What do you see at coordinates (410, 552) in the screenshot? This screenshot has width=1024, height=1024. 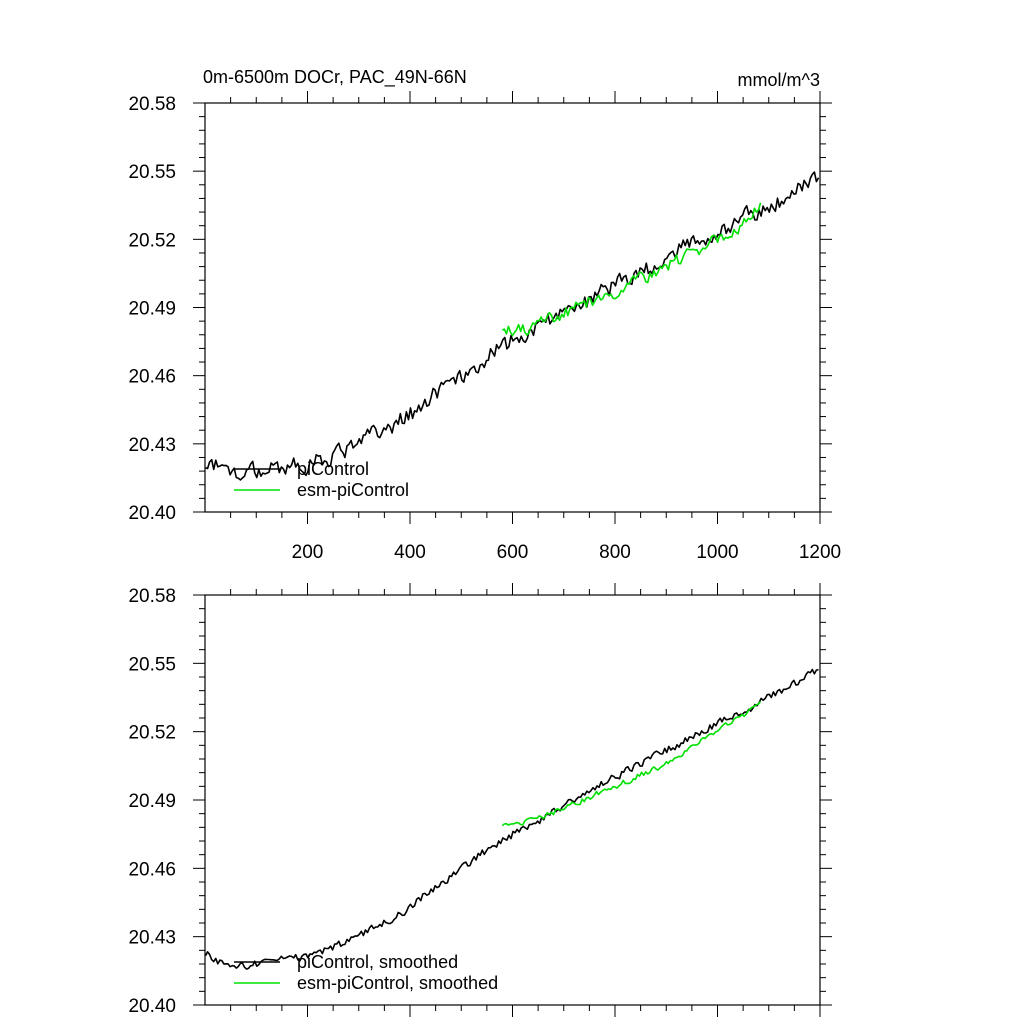 I see `x-tick-label: 400` at bounding box center [410, 552].